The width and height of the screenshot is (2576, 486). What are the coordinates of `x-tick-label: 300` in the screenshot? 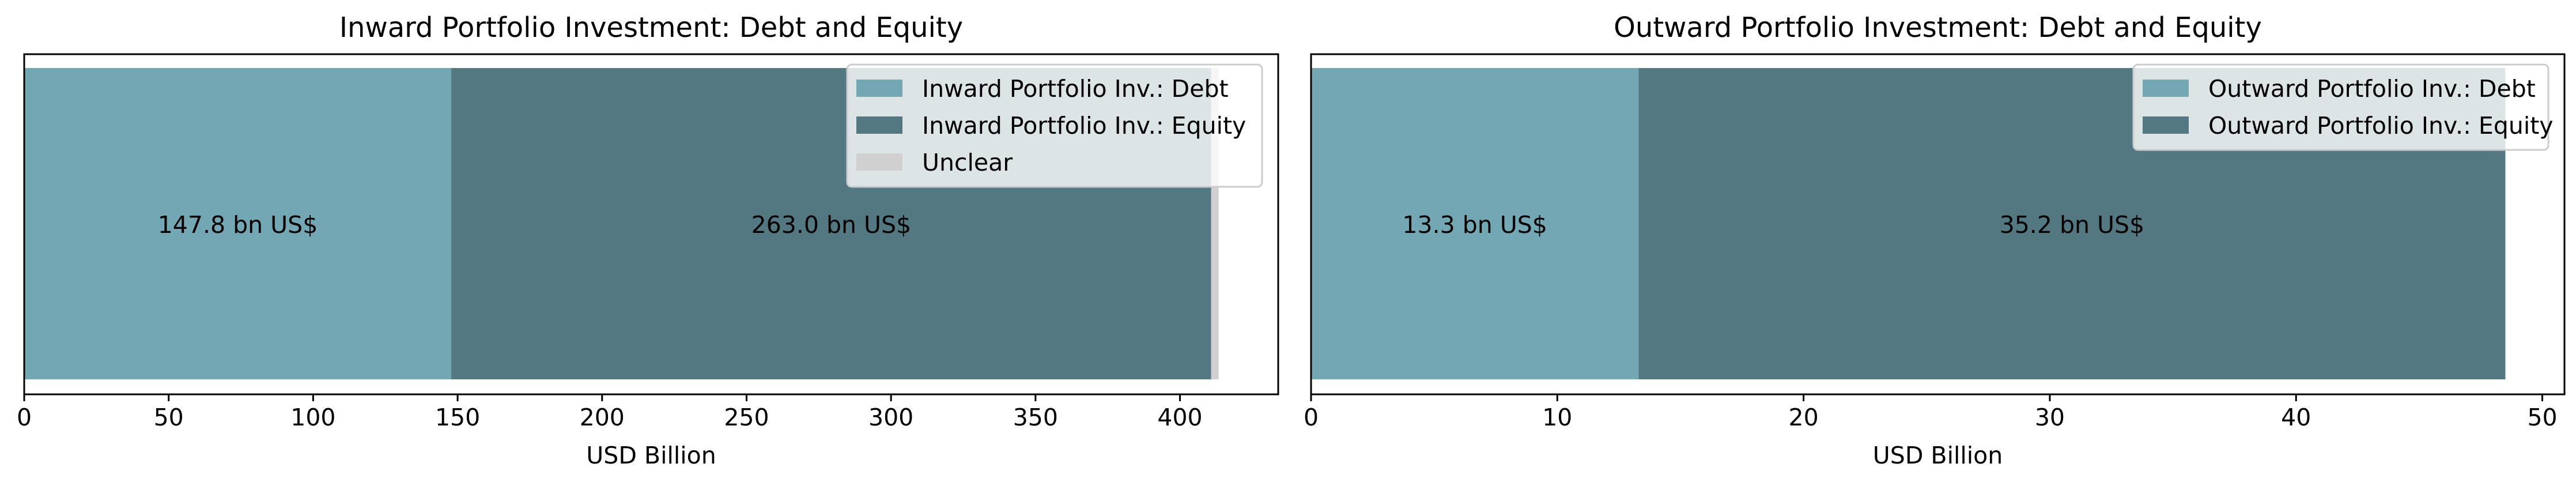 It's located at (890, 417).